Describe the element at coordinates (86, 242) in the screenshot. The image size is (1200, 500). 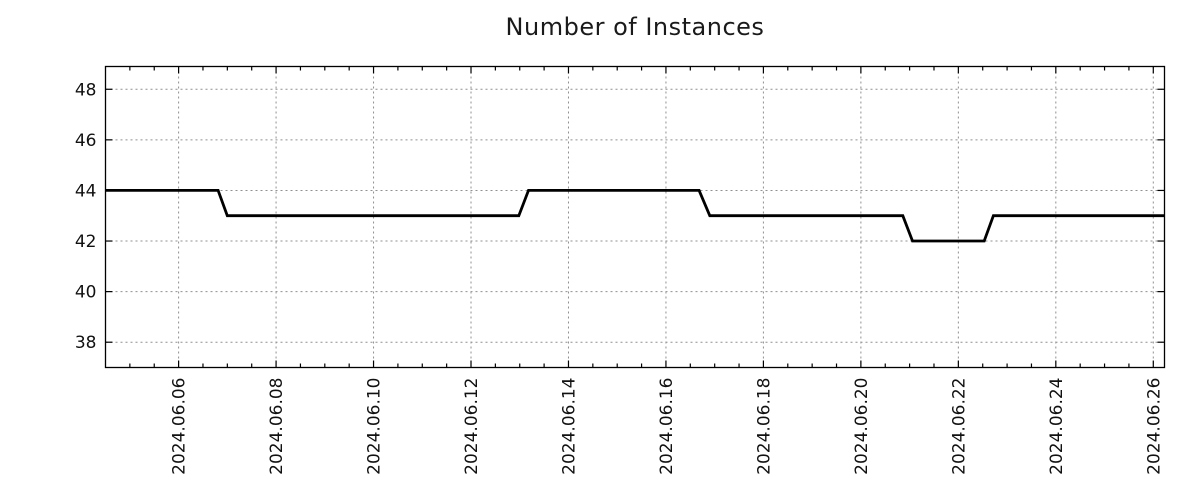
I see `y-tick-label: 42` at that location.